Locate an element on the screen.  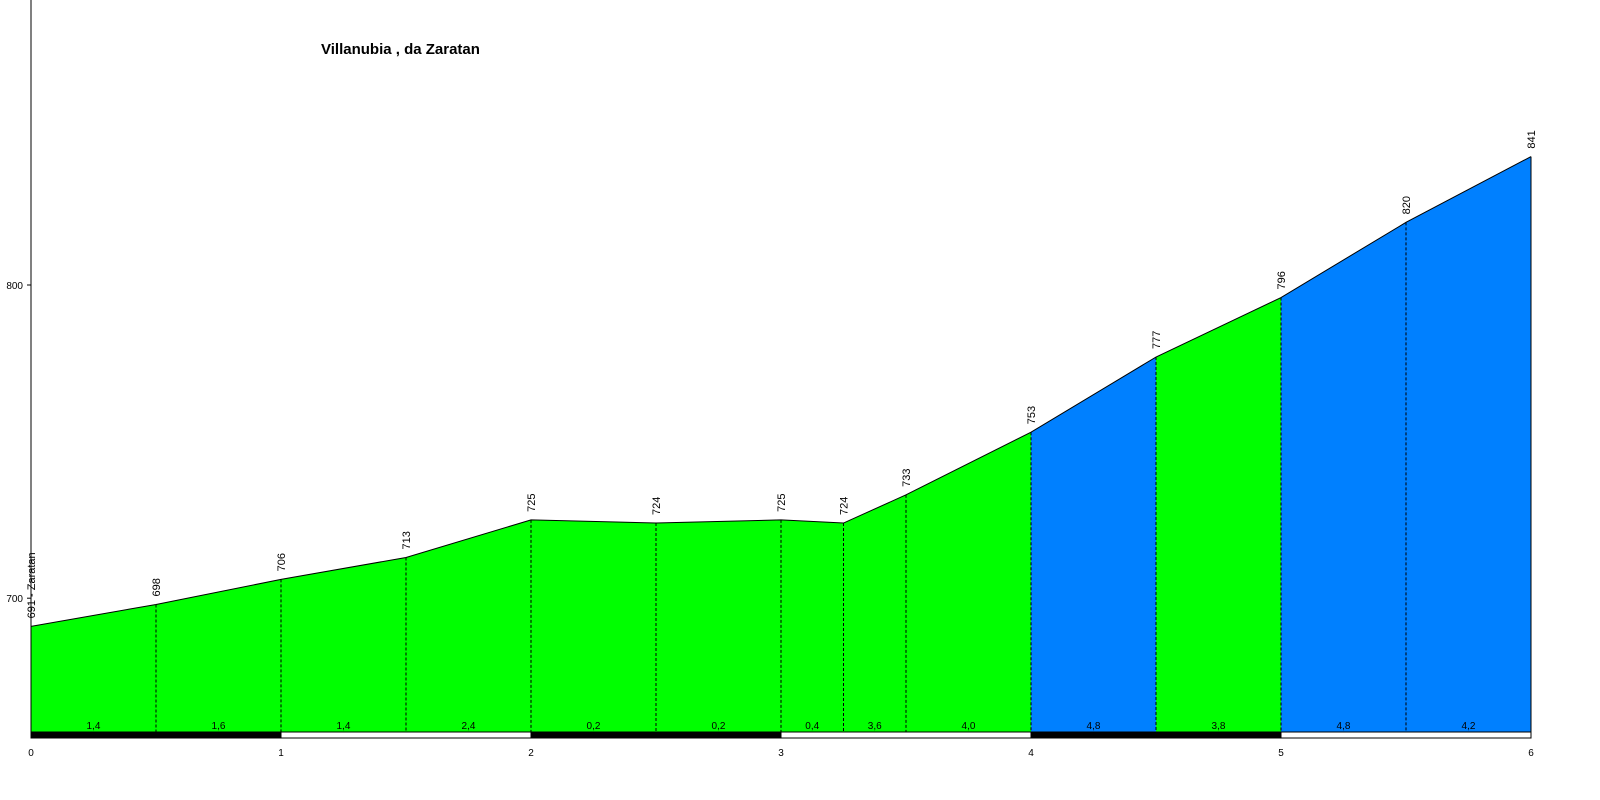
x-tick-label: 1 is located at coordinates (281, 753).